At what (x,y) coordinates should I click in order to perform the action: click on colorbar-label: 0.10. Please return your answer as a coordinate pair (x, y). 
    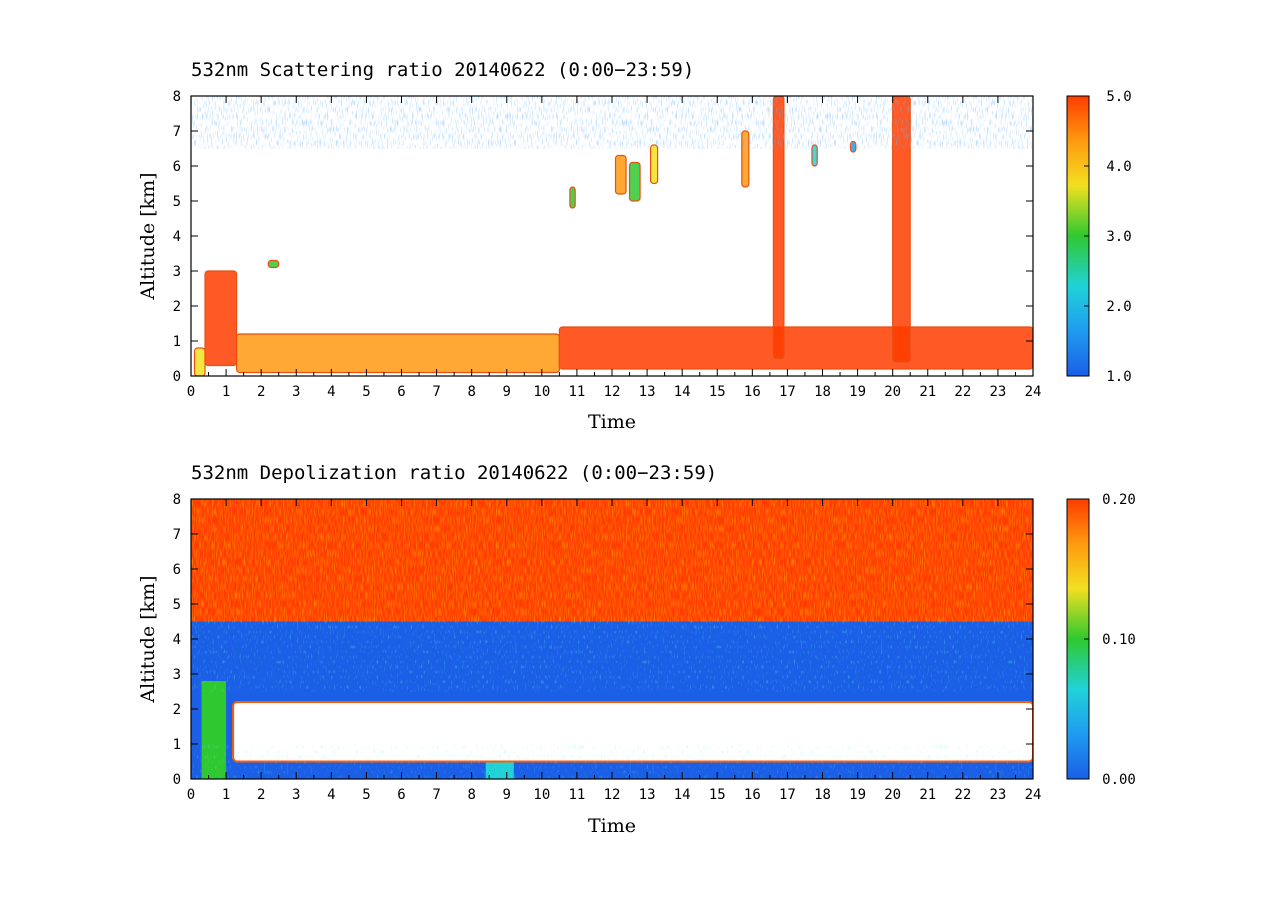
    Looking at the image, I should click on (1119, 640).